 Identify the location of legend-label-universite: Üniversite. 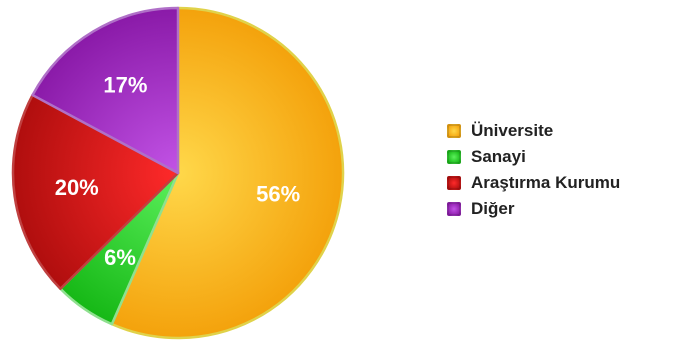
(512, 130).